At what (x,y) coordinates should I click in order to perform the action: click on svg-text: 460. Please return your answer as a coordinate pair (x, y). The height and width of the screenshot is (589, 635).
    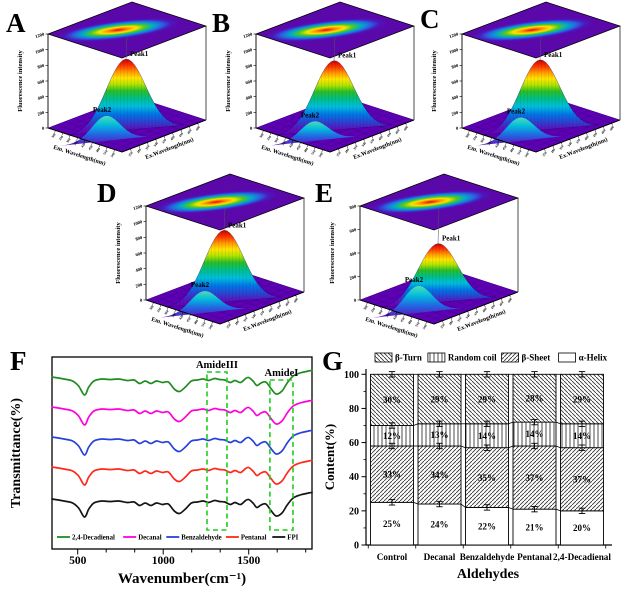
    Looking at the image, I should click on (603, 131).